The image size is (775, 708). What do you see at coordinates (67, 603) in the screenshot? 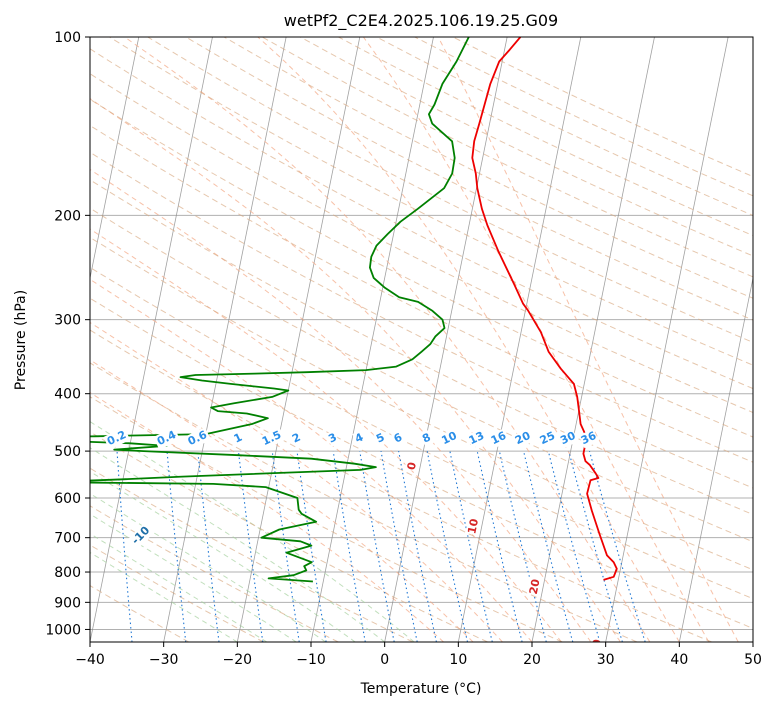
I see `y-tick-label: 900` at bounding box center [67, 603].